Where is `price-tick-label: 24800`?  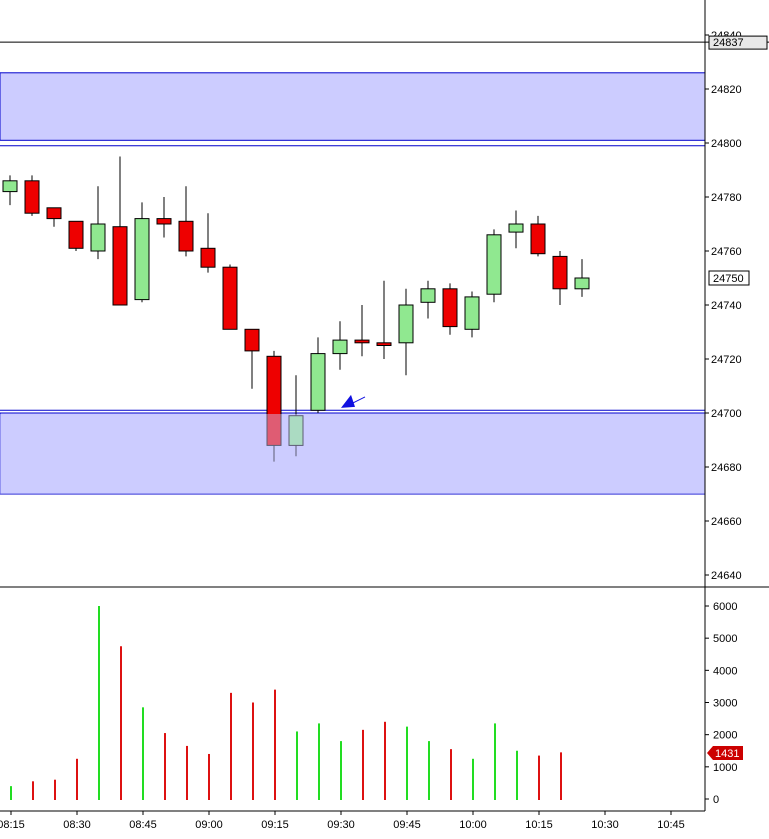
price-tick-label: 24800 is located at coordinates (726, 144).